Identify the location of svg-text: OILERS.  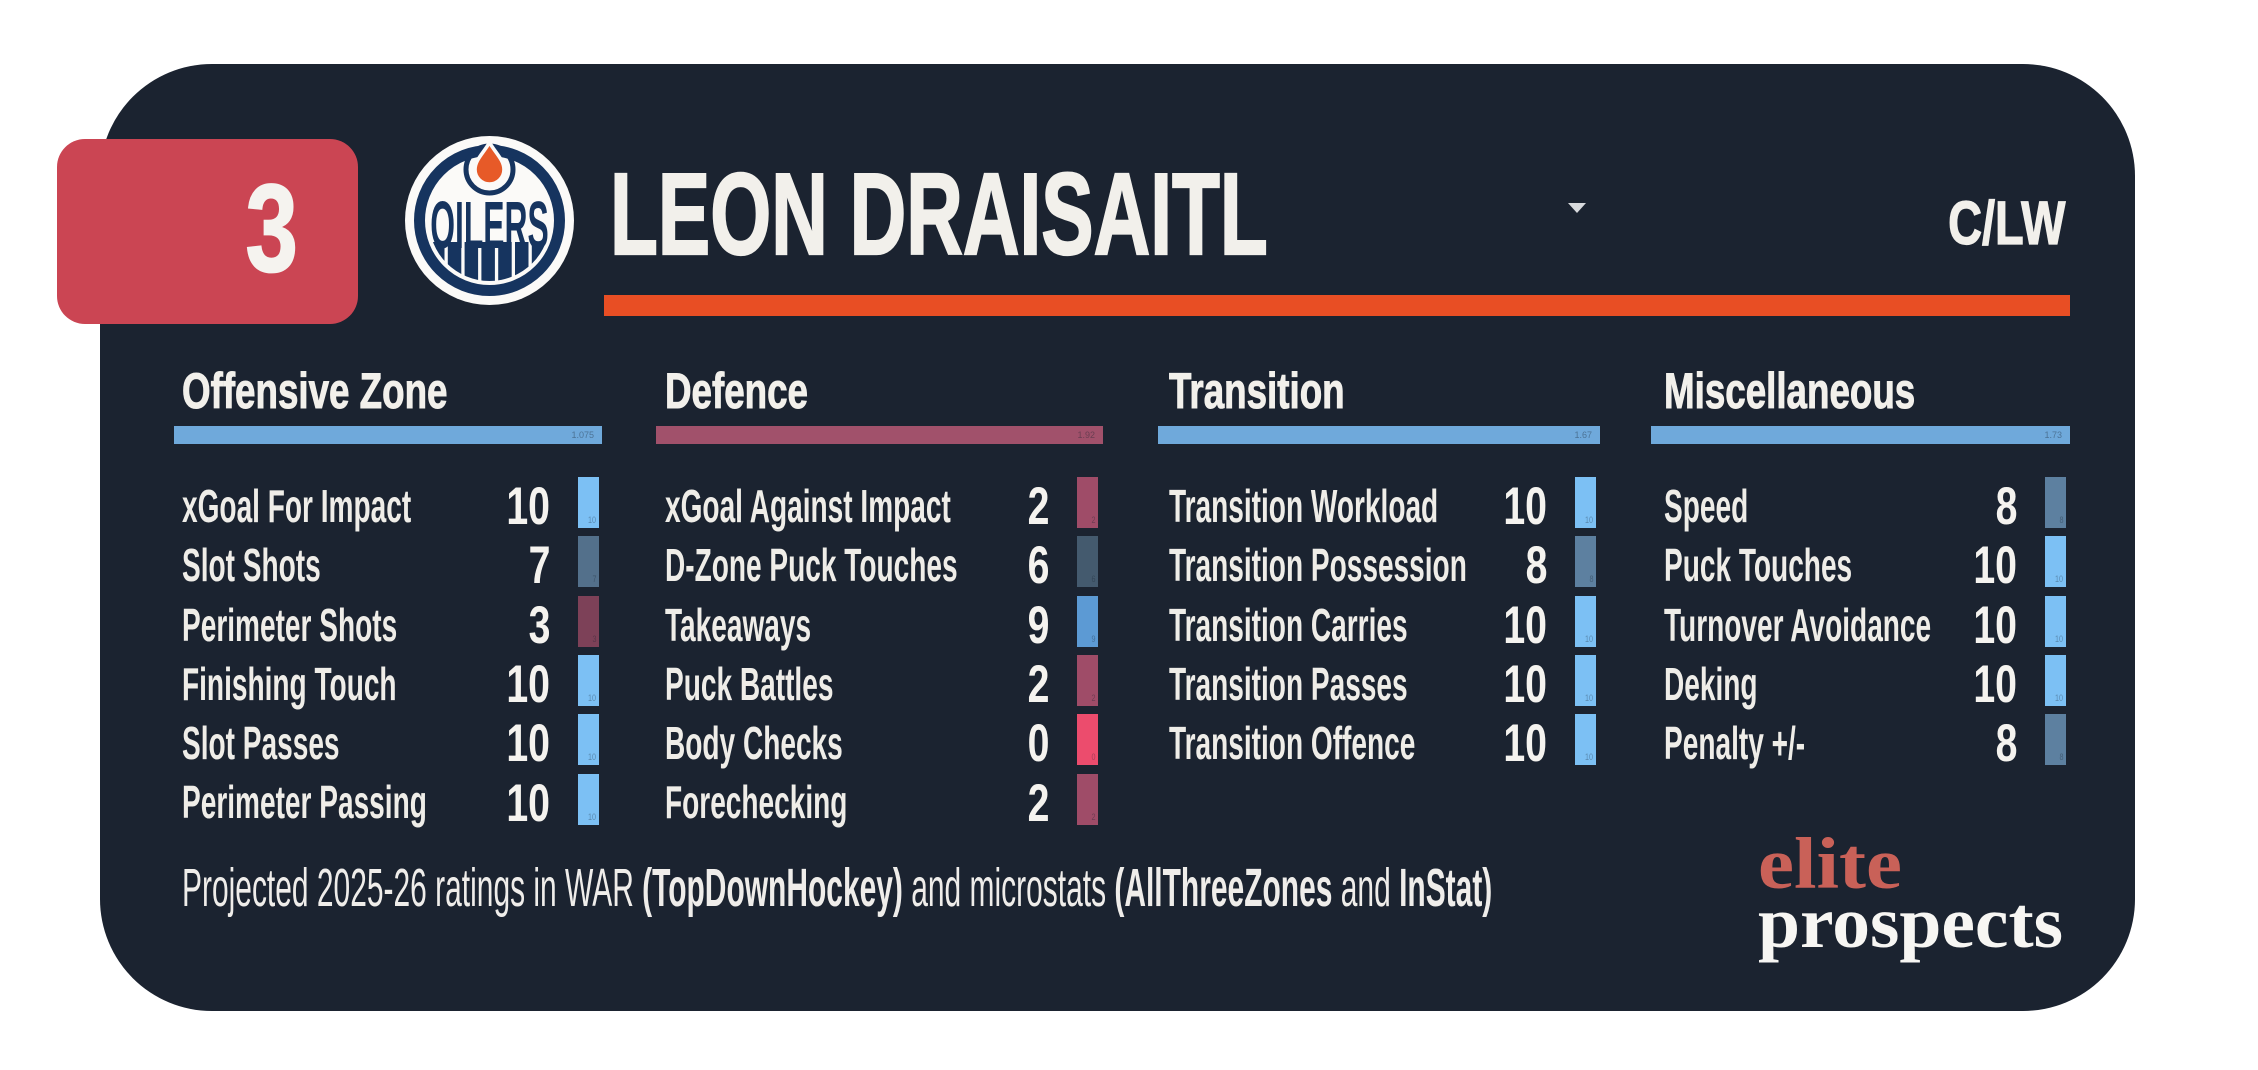
(489, 226).